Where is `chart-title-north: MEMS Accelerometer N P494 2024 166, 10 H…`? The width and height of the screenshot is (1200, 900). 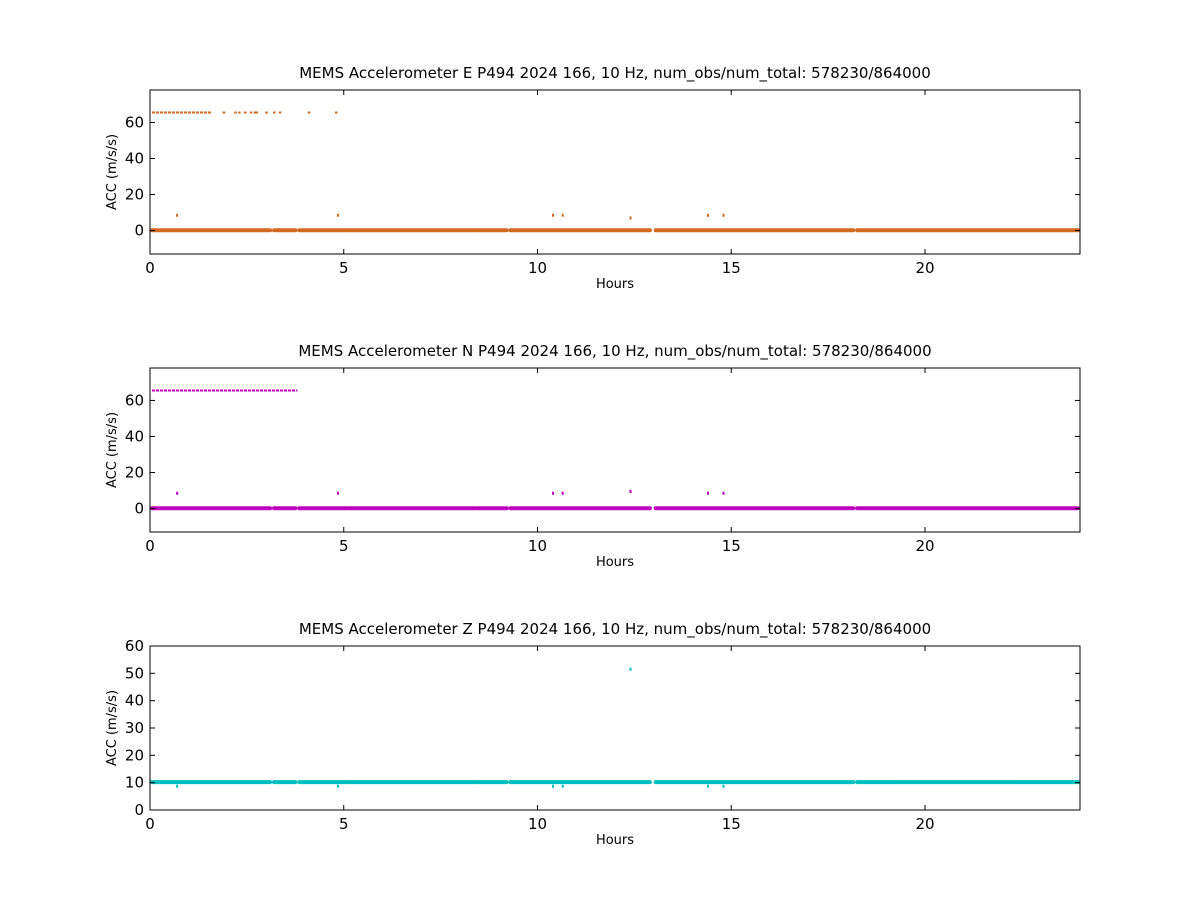
chart-title-north: MEMS Accelerometer N P494 2024 166, 10 H… is located at coordinates (614, 351).